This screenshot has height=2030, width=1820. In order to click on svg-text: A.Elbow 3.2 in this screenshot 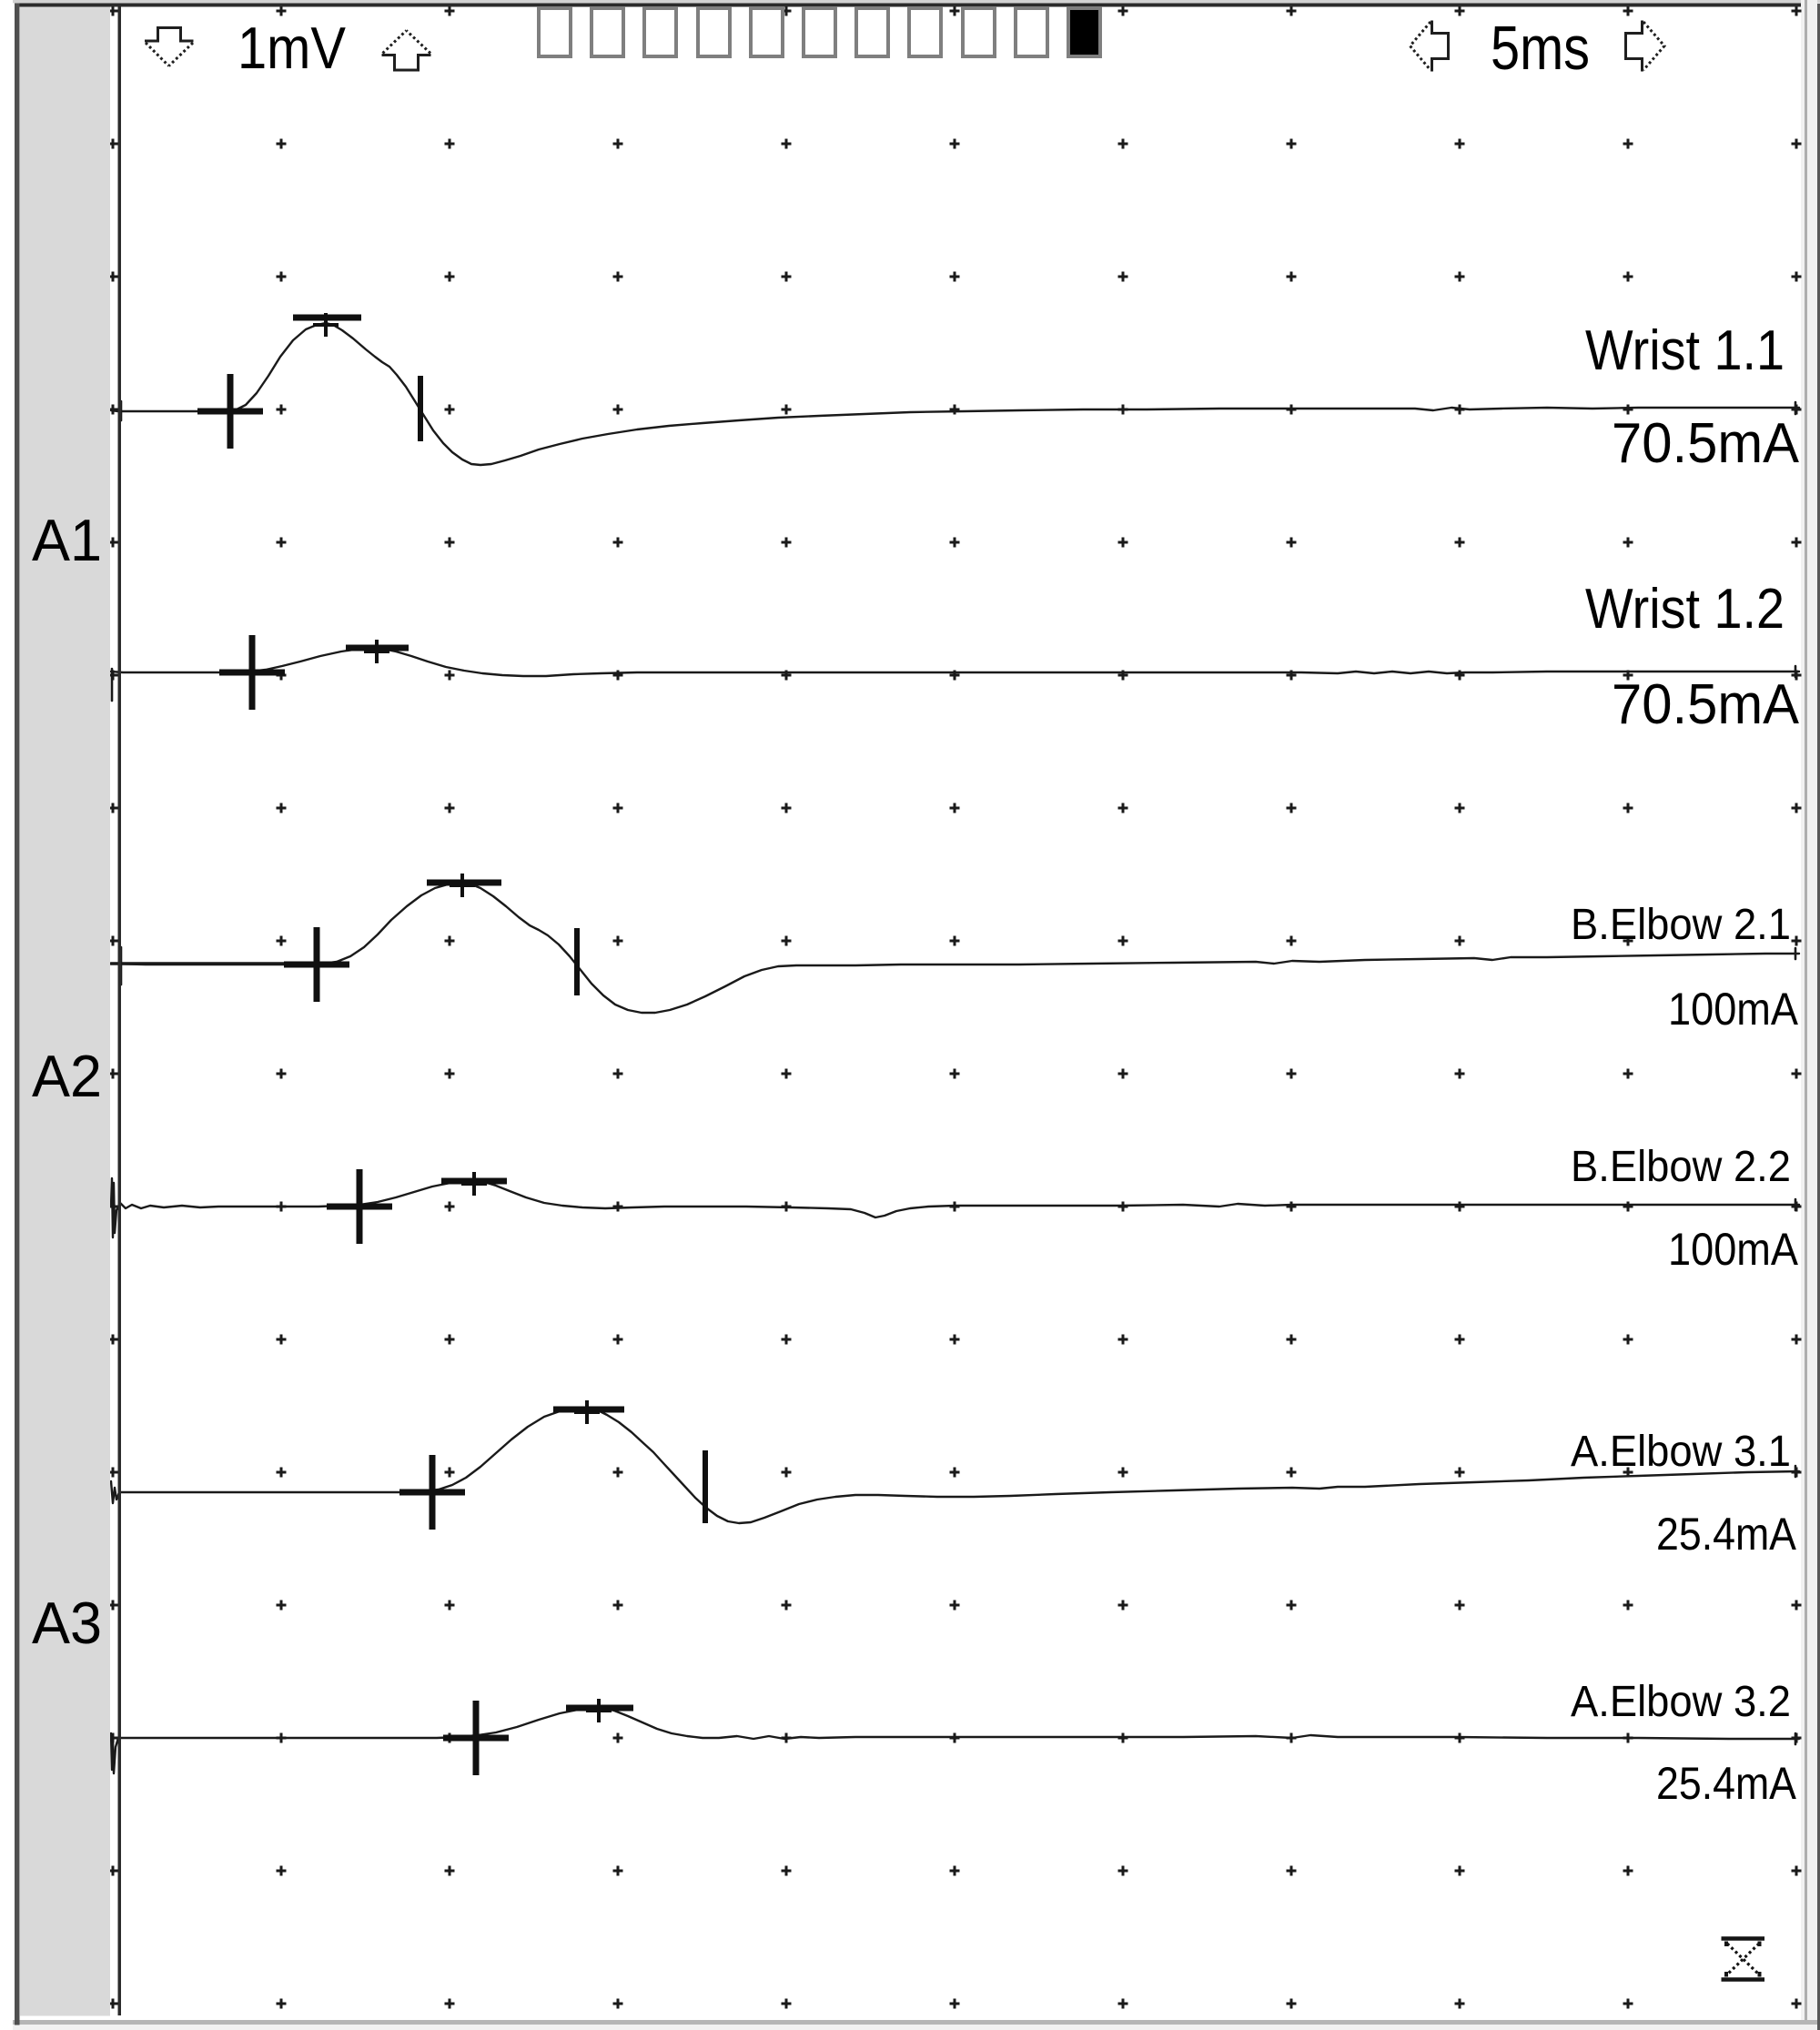, I will do `click(1681, 1702)`.